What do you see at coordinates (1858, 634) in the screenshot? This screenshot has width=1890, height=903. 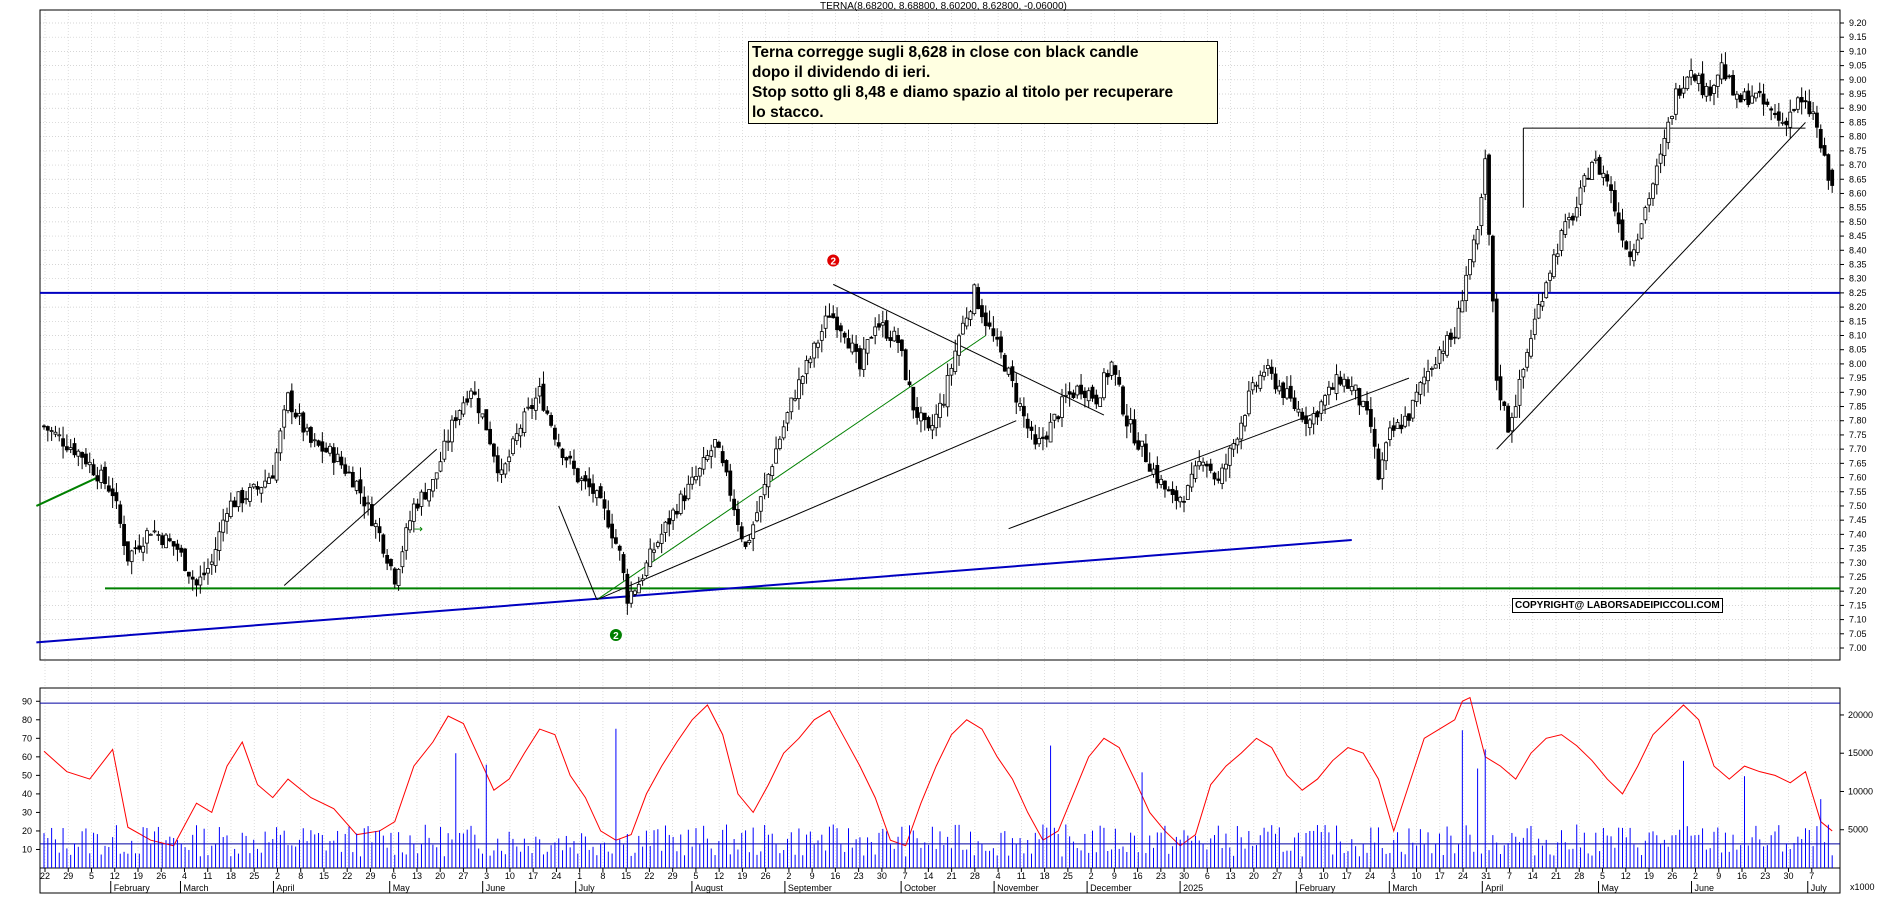 I see `price-tick-label: 7.05` at bounding box center [1858, 634].